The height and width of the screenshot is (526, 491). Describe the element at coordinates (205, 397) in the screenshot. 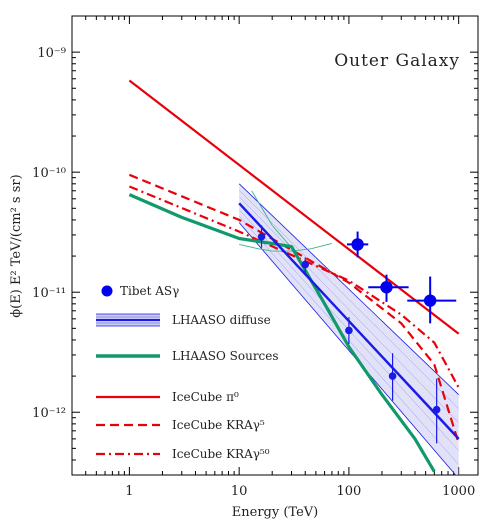

I see `legend-label: IceCube π⁰` at that location.